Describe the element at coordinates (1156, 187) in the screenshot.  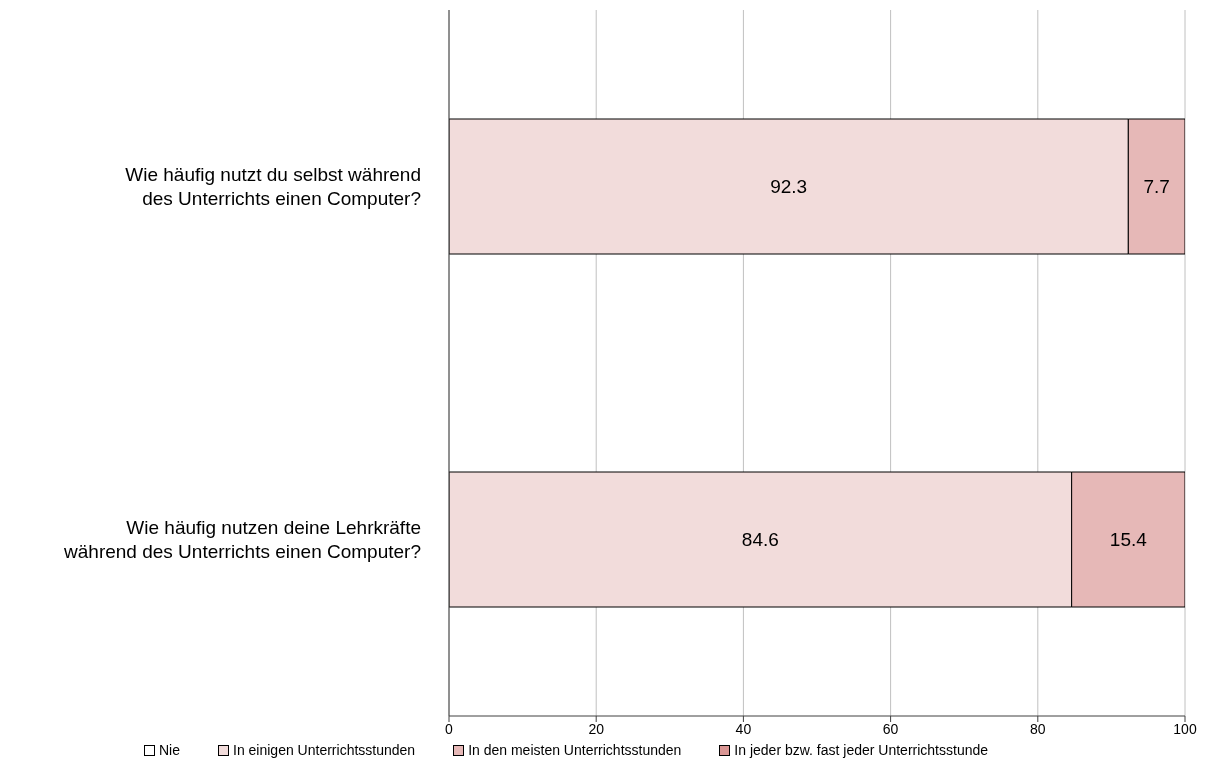
I see `data-label: 7.7` at that location.